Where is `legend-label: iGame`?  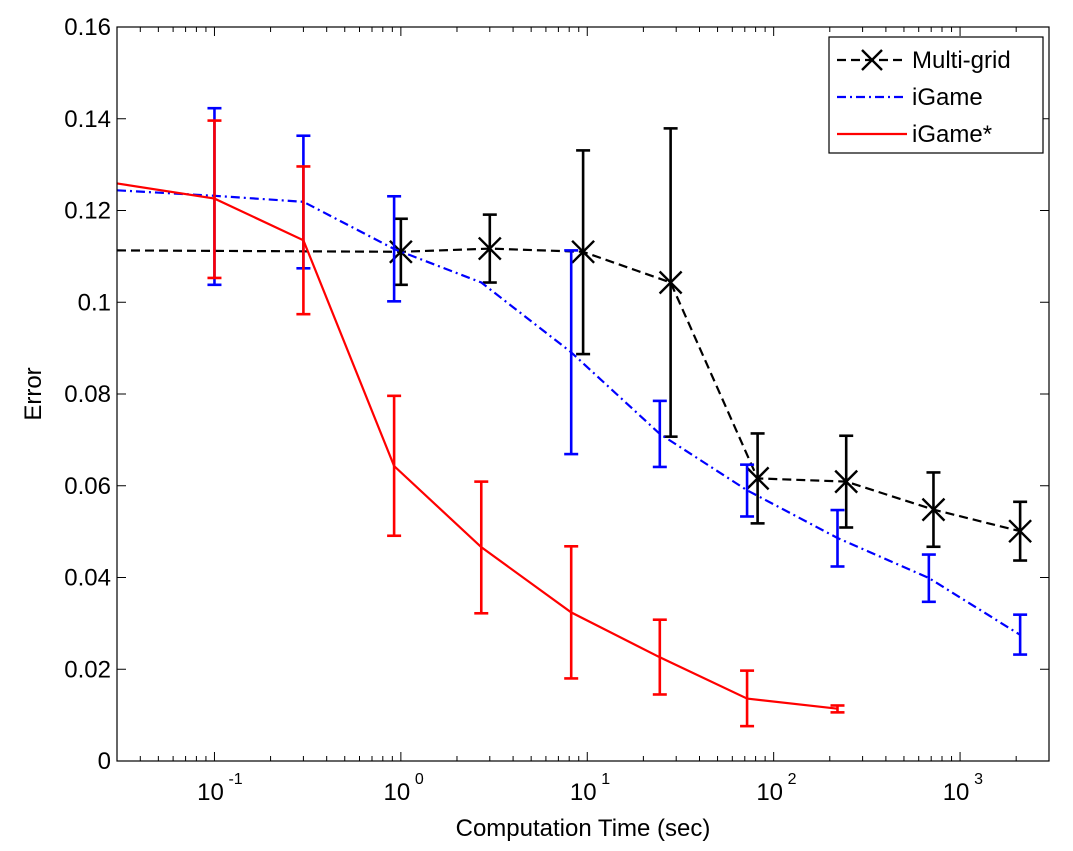
legend-label: iGame is located at coordinates (947, 97).